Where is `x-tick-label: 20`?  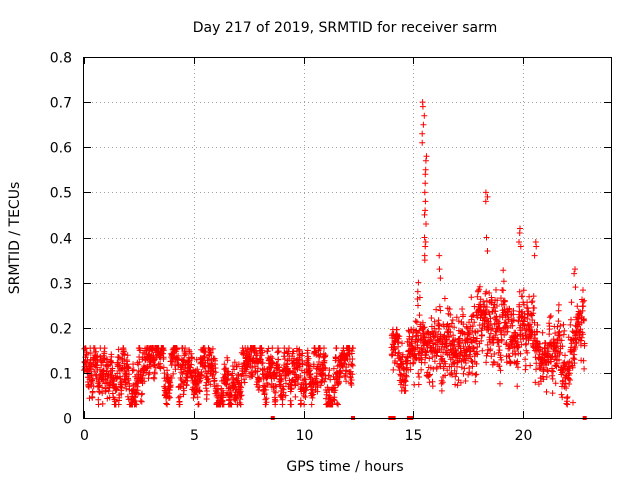
x-tick-label: 20 is located at coordinates (524, 436).